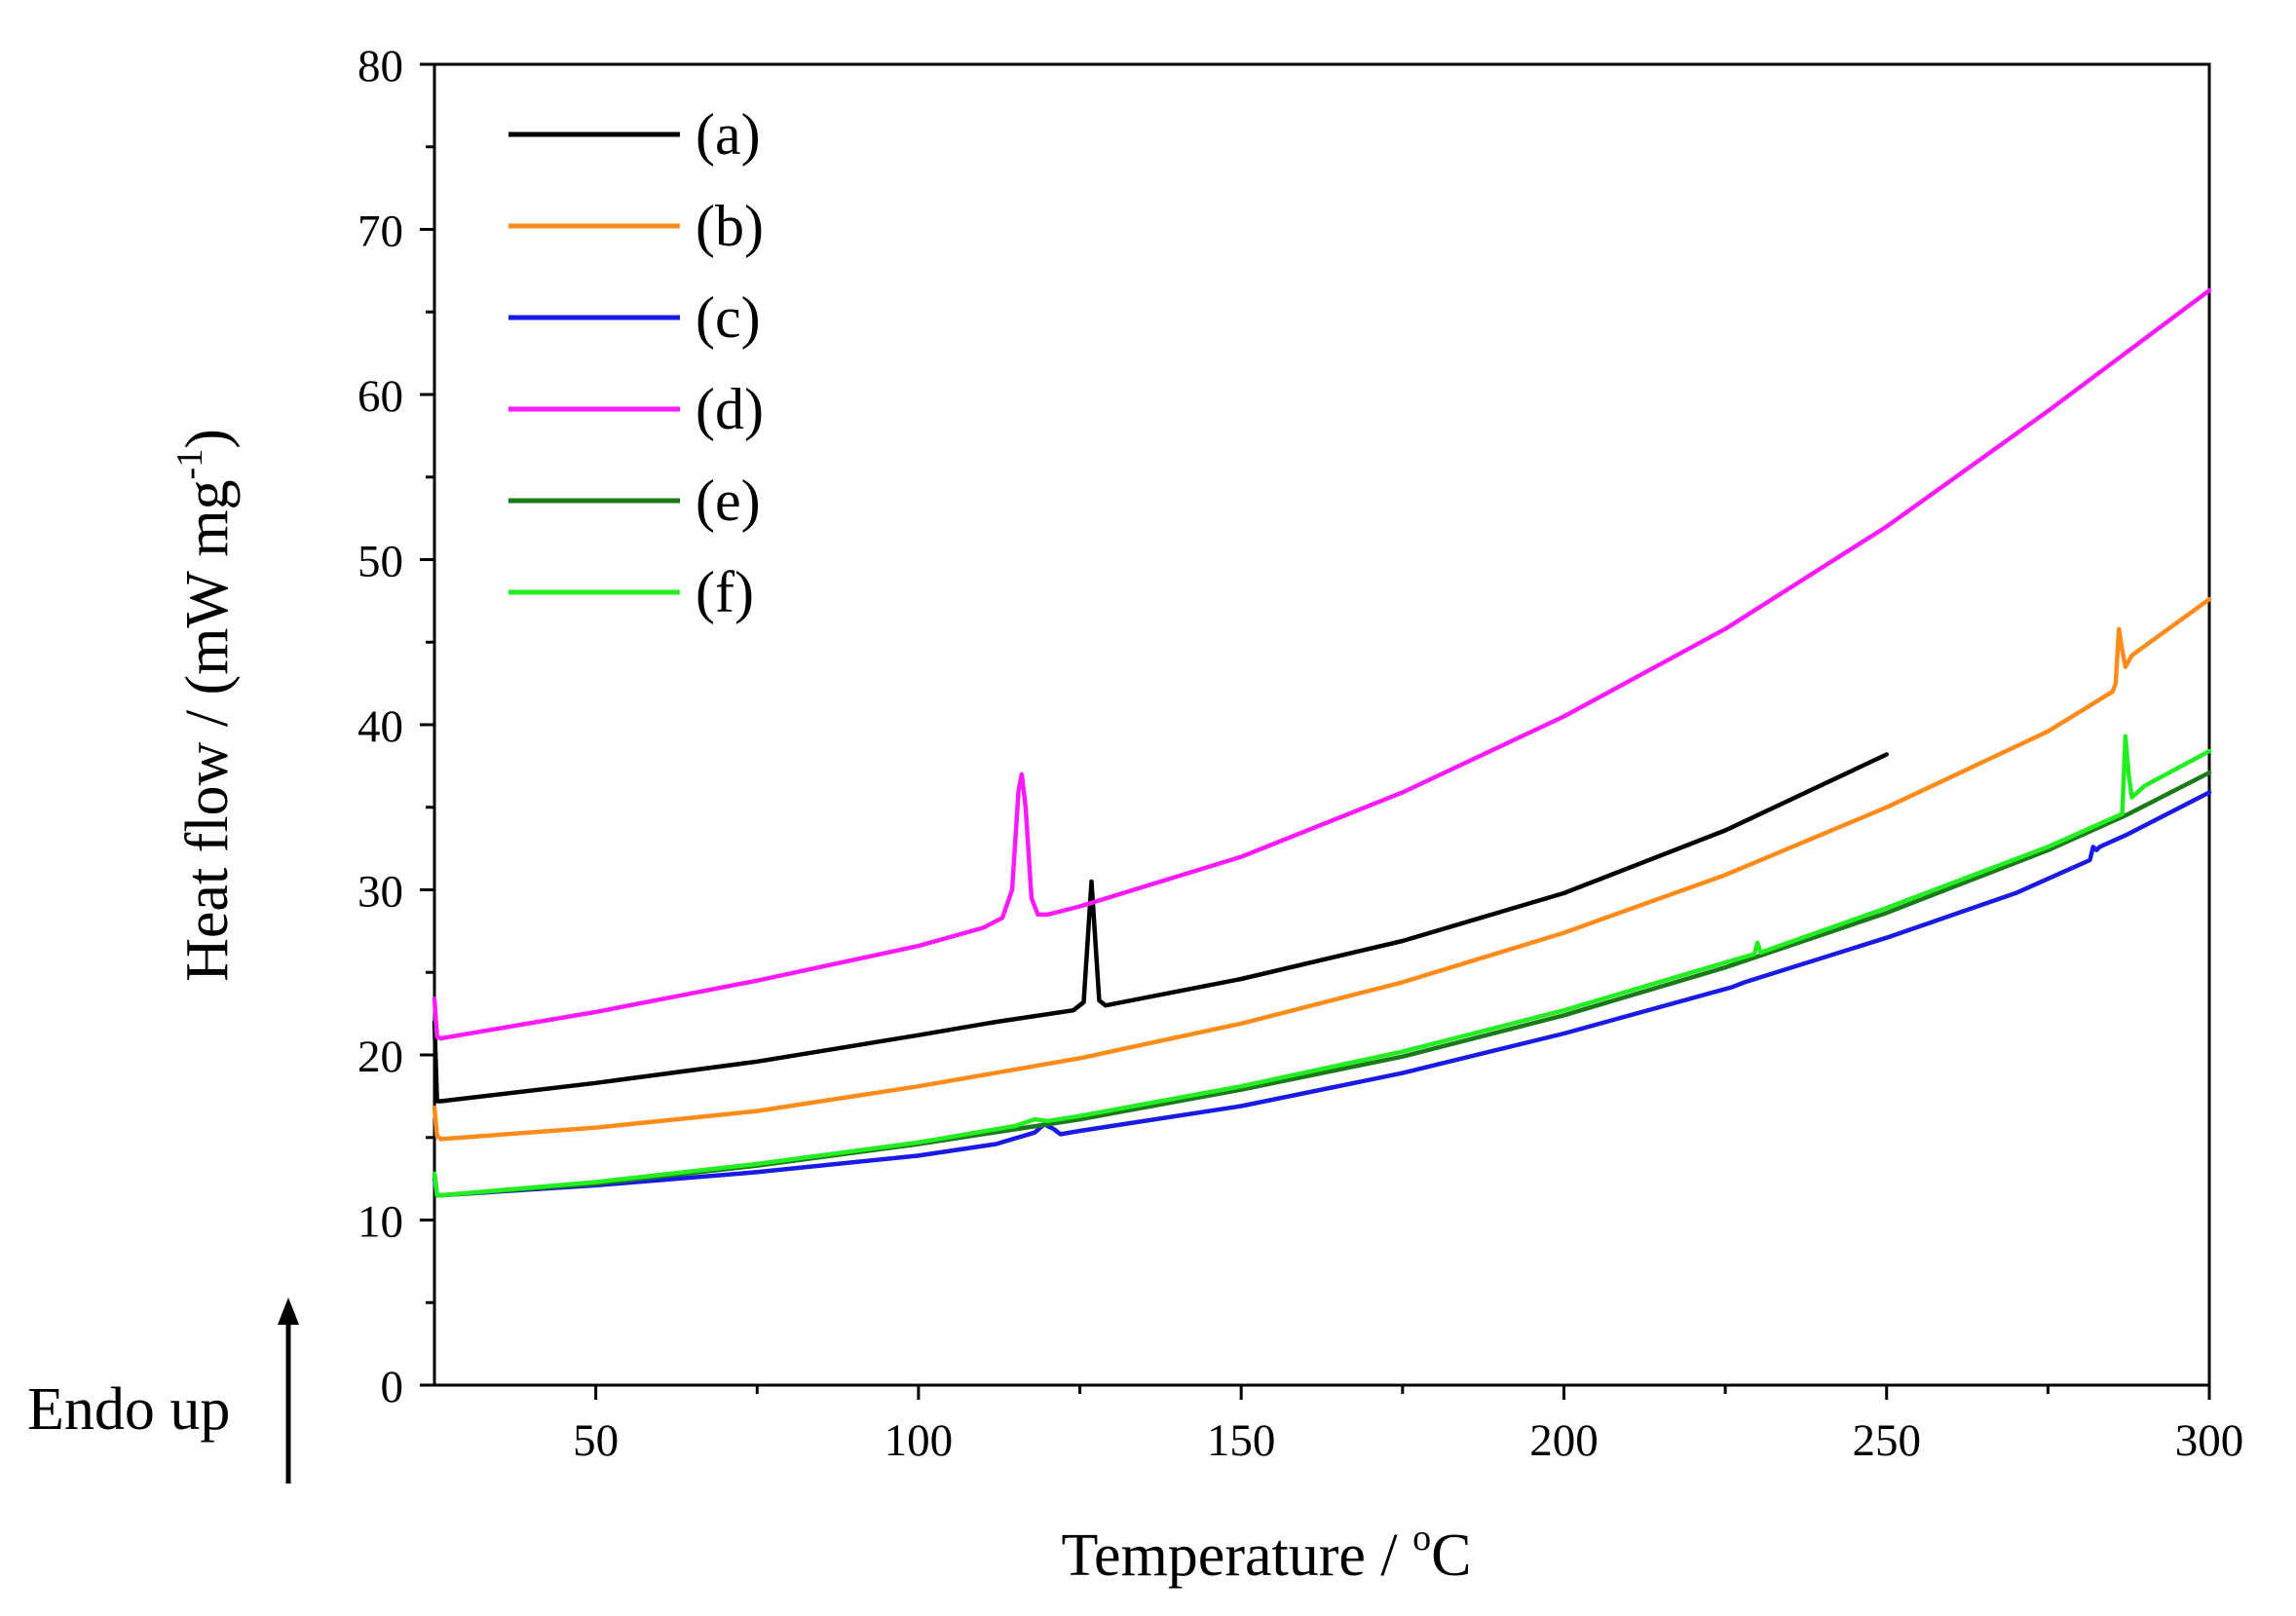 The width and height of the screenshot is (2296, 1616). I want to click on x-tick-label: 100, so click(919, 1441).